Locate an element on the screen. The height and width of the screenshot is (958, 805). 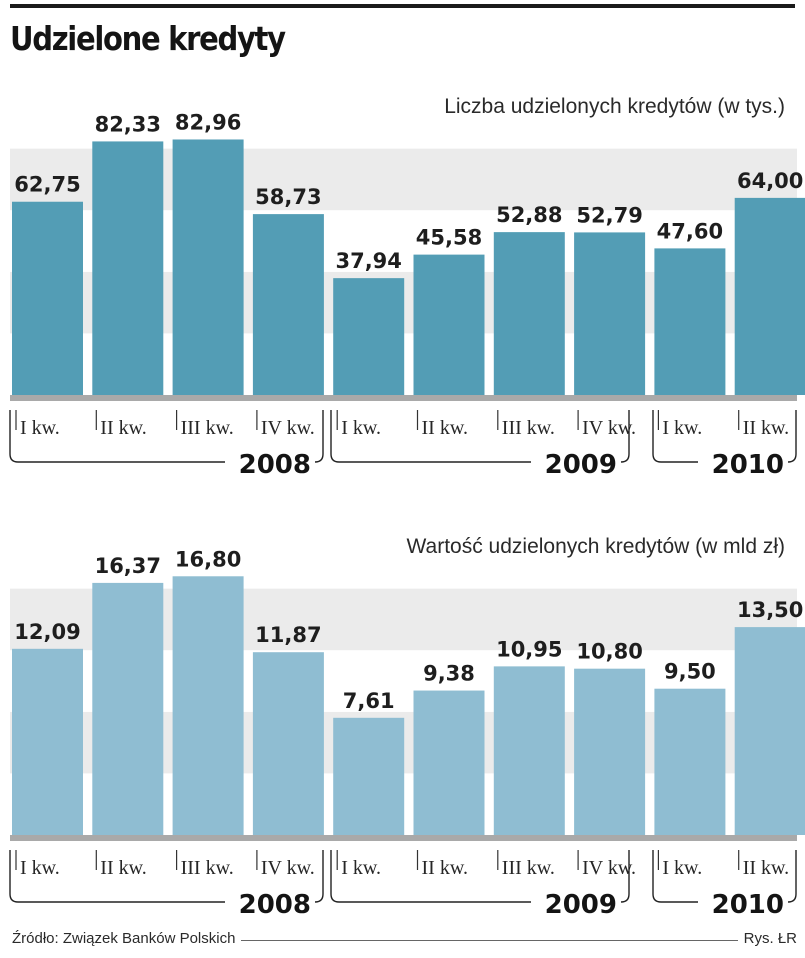
credit-note: Rys. ŁR is located at coordinates (767, 938).